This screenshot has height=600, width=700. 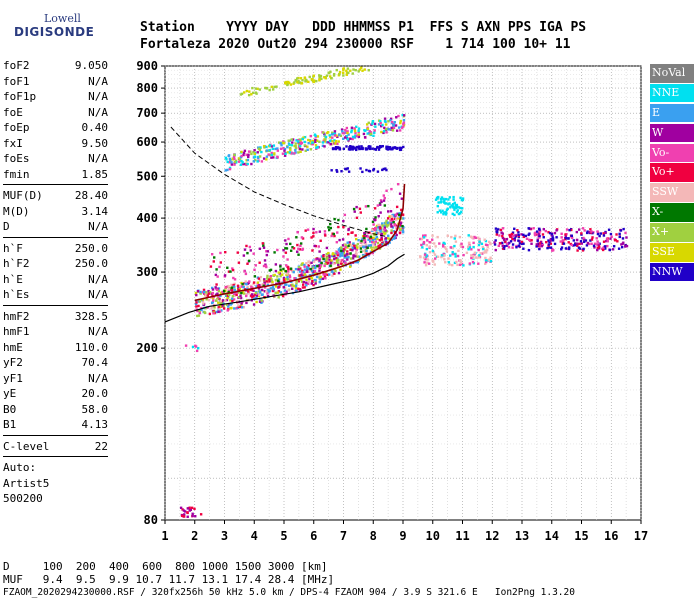 What do you see at coordinates (462, 536) in the screenshot?
I see `x-tick-label: 11` at bounding box center [462, 536].